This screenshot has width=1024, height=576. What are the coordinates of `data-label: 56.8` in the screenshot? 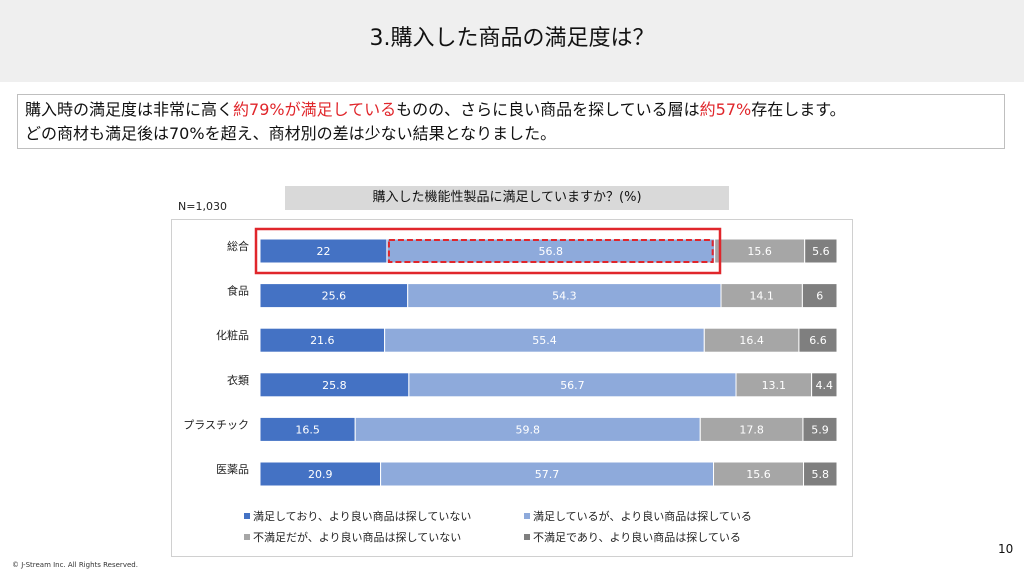 It's located at (551, 251).